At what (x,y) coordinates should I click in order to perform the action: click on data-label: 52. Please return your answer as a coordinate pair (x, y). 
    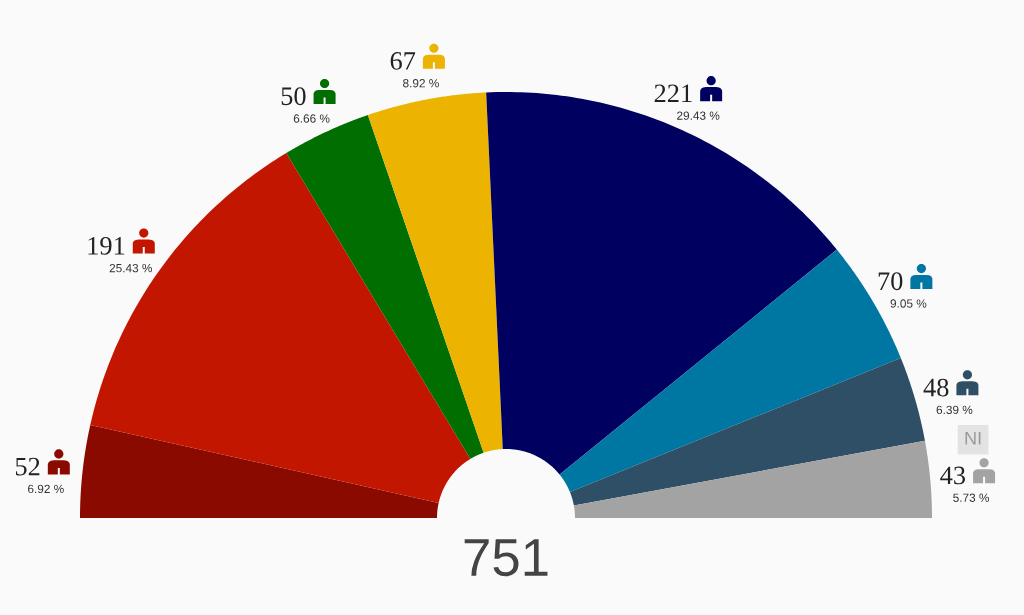
    Looking at the image, I should click on (27, 466).